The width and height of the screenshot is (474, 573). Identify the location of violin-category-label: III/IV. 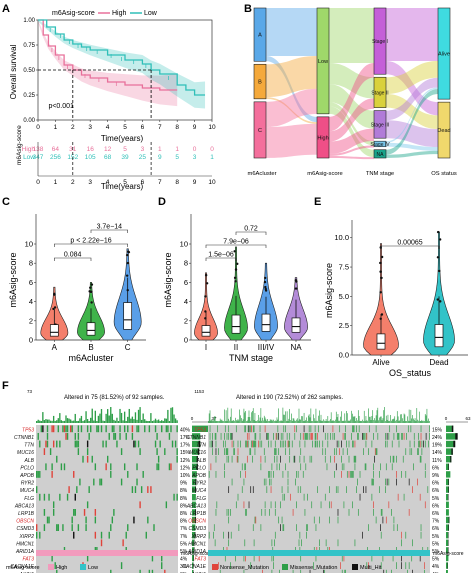
(266, 347).